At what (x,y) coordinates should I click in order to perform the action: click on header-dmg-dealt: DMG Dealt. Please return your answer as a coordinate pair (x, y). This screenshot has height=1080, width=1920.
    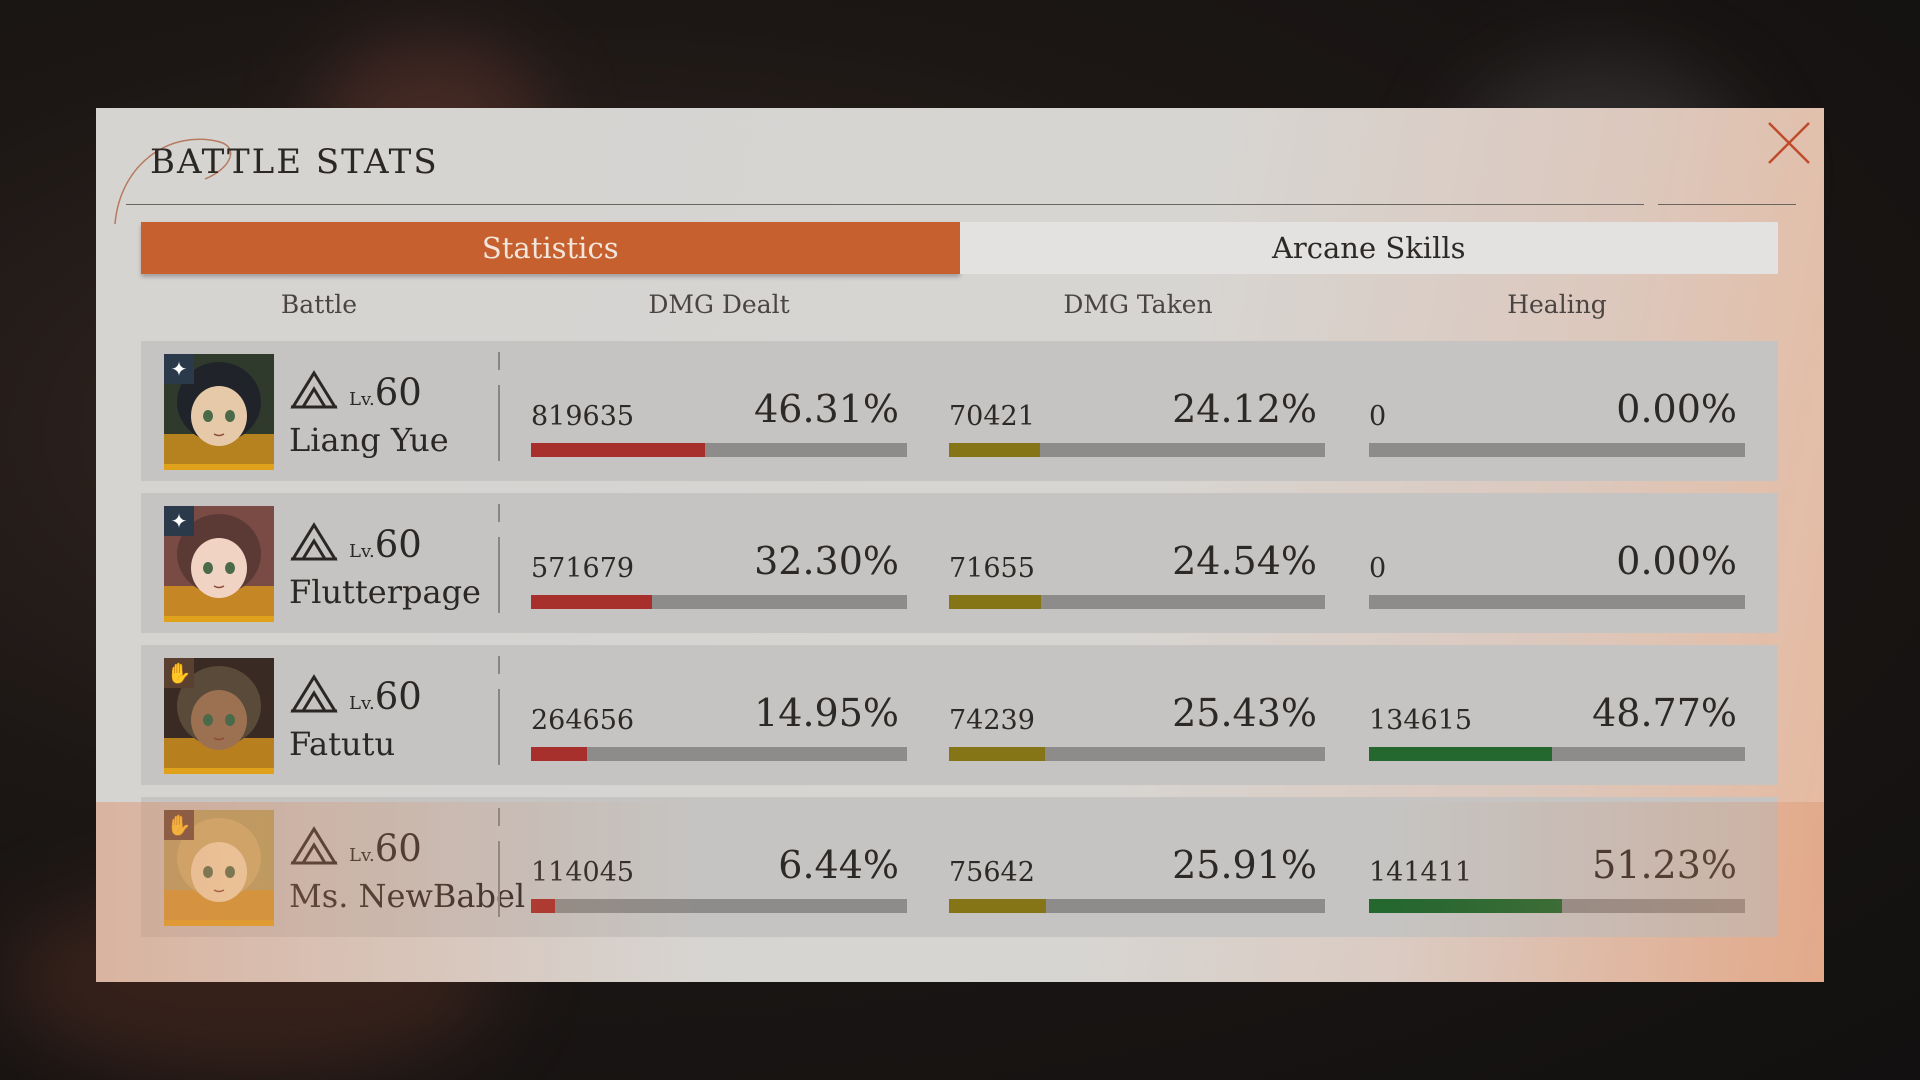
    Looking at the image, I should click on (719, 304).